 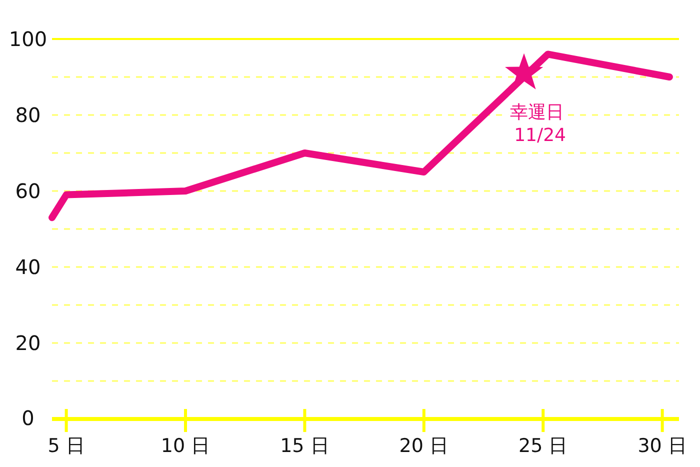 What do you see at coordinates (185, 446) in the screenshot?
I see `x-tick-label: 10 日` at bounding box center [185, 446].